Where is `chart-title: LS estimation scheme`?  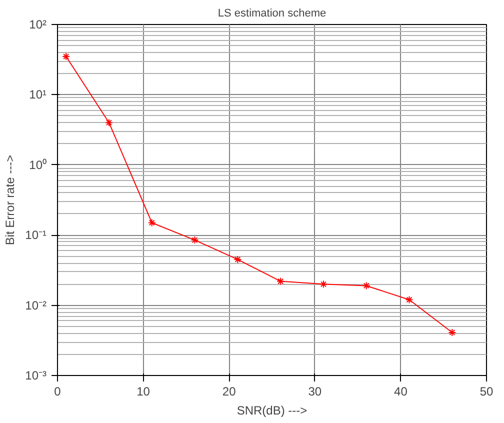 chart-title: LS estimation scheme is located at coordinates (272, 14).